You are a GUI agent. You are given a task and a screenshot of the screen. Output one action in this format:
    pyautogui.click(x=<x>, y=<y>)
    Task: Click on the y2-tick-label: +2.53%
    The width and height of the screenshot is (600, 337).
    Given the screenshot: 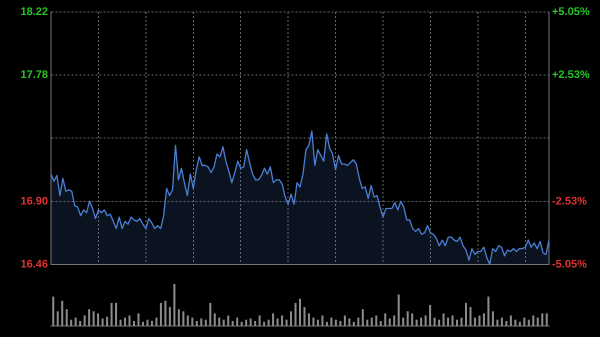 What is the action you would take?
    pyautogui.click(x=571, y=75)
    